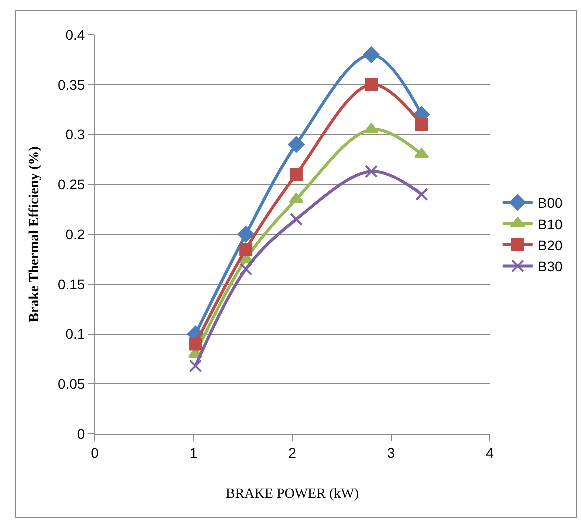 The width and height of the screenshot is (581, 529). Describe the element at coordinates (292, 452) in the screenshot. I see `x-tick-label: 2` at that location.